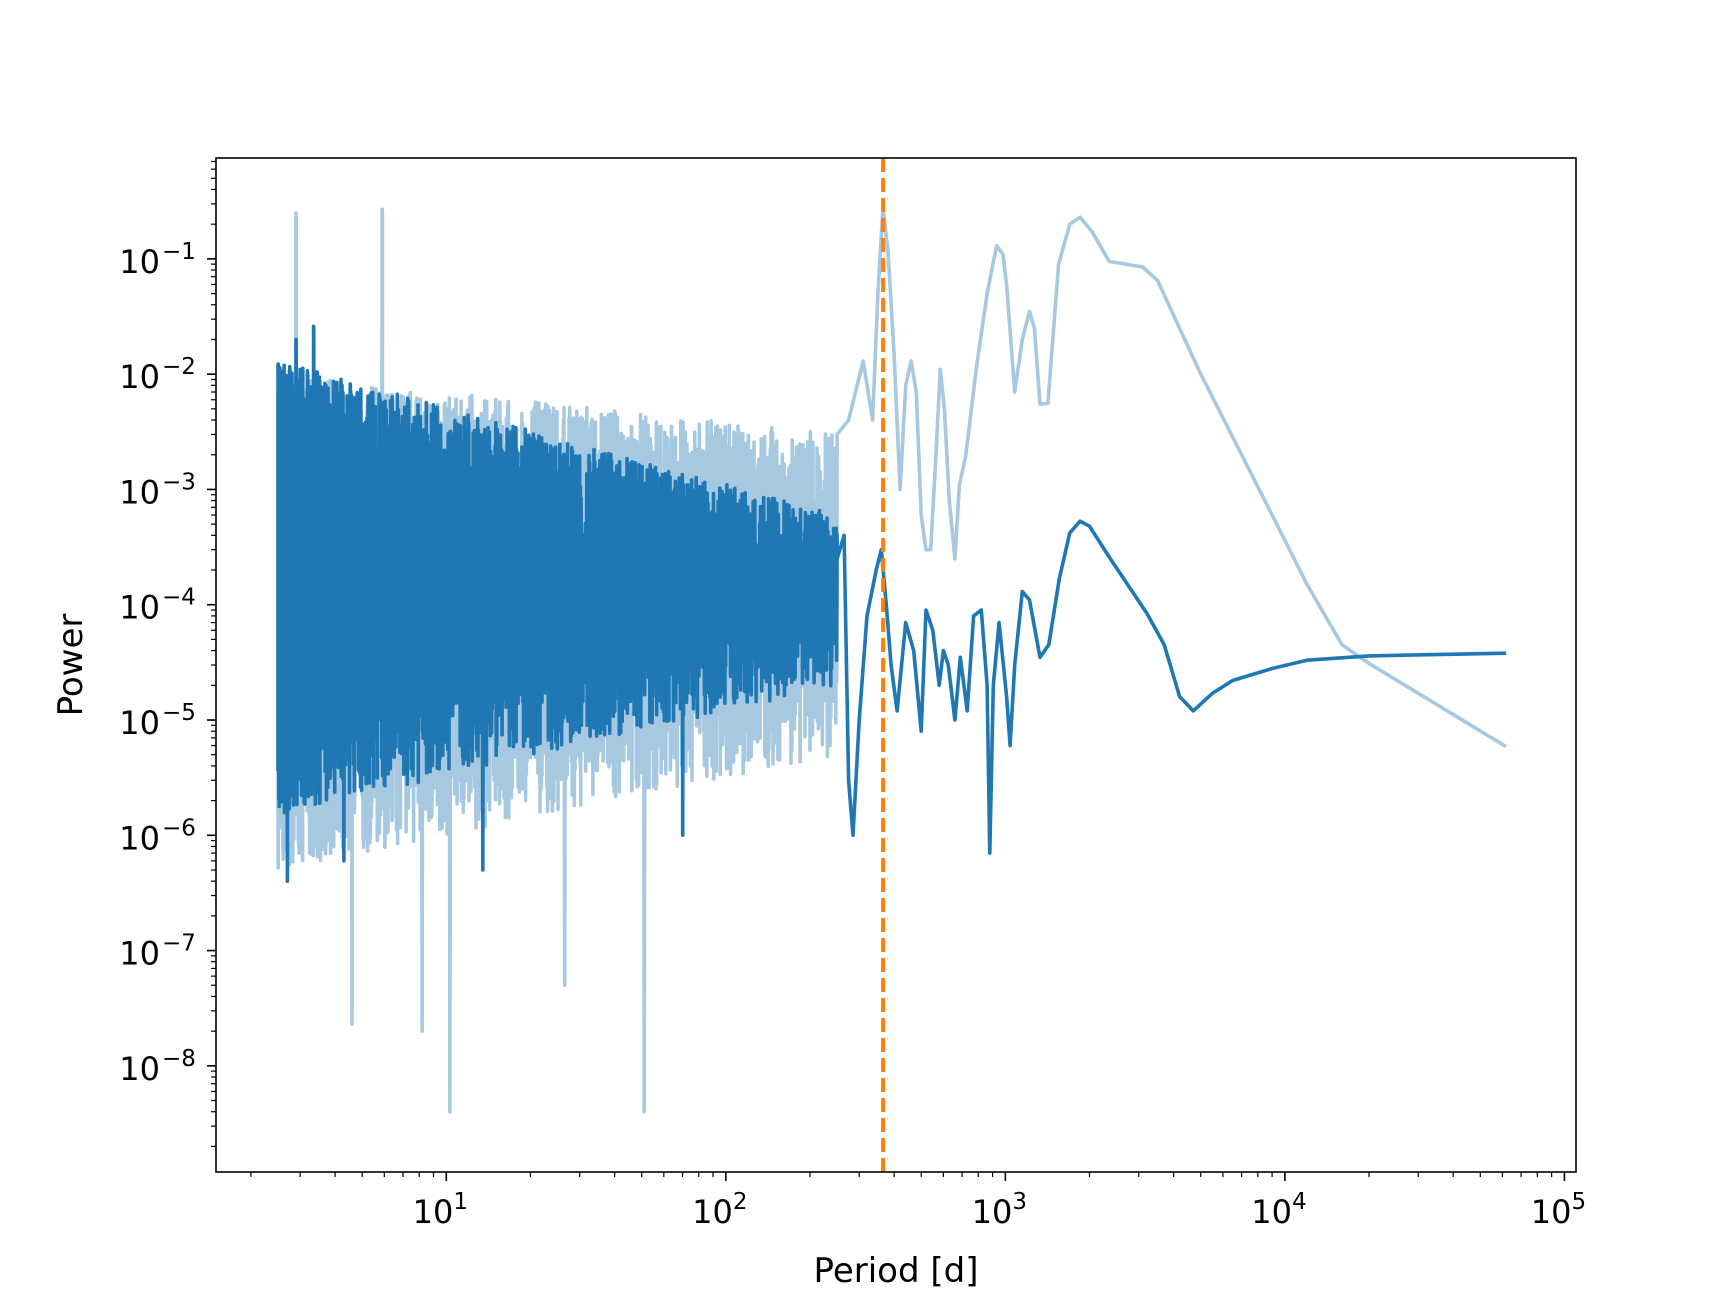 Image resolution: width=1728 pixels, height=1301 pixels. I want to click on y-tick-label: 10⁻⁵, so click(157, 721).